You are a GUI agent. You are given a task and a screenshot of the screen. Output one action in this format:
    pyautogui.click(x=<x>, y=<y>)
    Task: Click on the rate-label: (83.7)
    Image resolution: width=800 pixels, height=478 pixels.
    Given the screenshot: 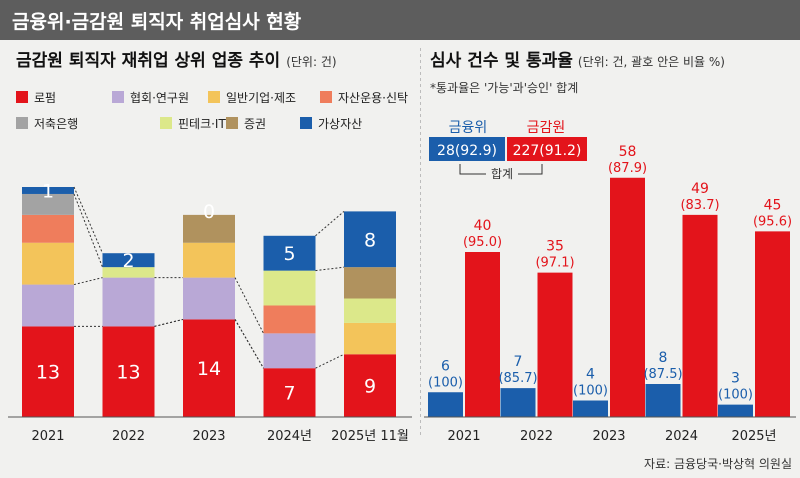 What is the action you would take?
    pyautogui.click(x=699, y=205)
    